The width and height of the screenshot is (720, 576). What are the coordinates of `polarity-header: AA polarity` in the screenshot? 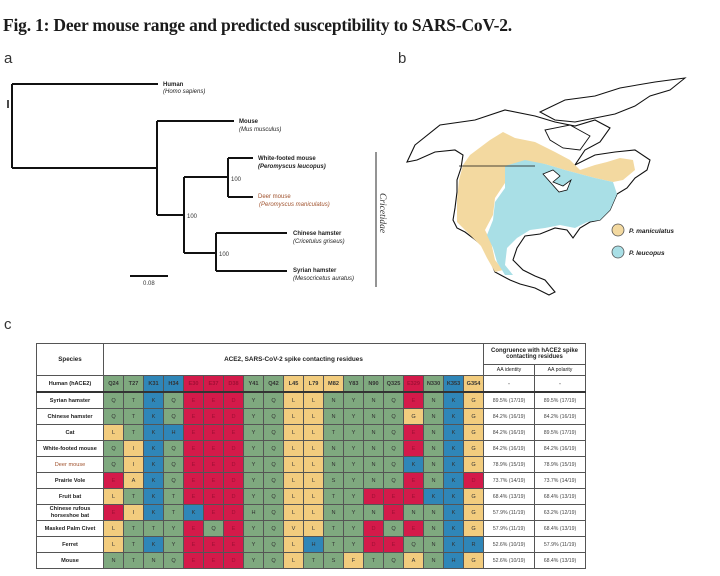 It's located at (560, 370).